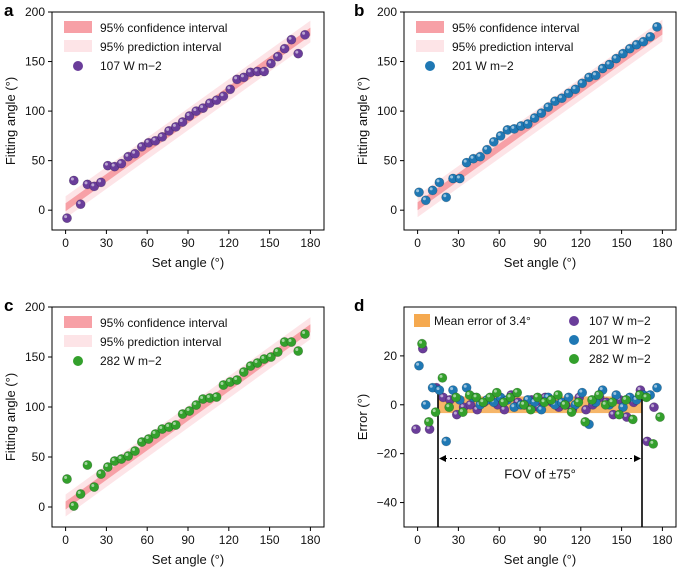 This screenshot has height=570, width=685. I want to click on panel-a-y-tick-label: 50, so click(39, 161).